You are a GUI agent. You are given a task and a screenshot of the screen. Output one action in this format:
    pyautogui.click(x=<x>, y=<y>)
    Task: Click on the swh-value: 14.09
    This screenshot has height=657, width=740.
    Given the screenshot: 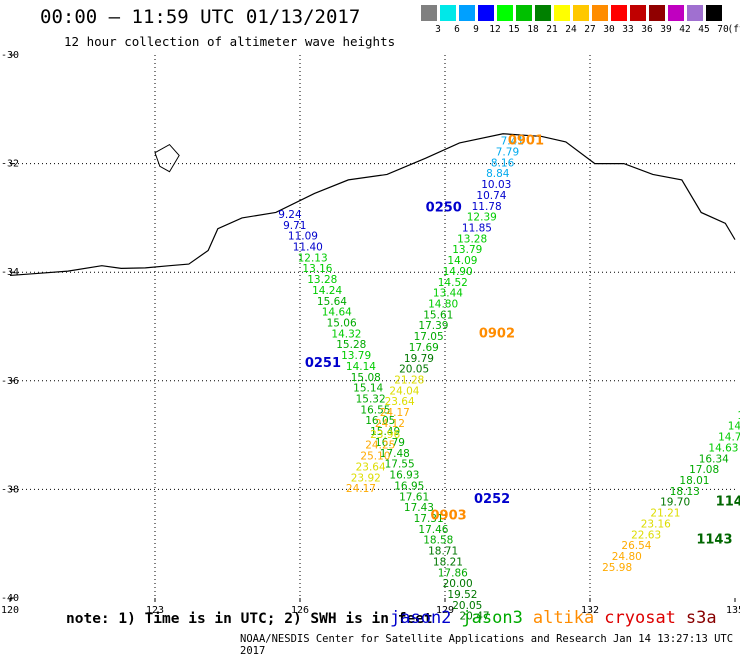 What is the action you would take?
    pyautogui.click(x=462, y=261)
    